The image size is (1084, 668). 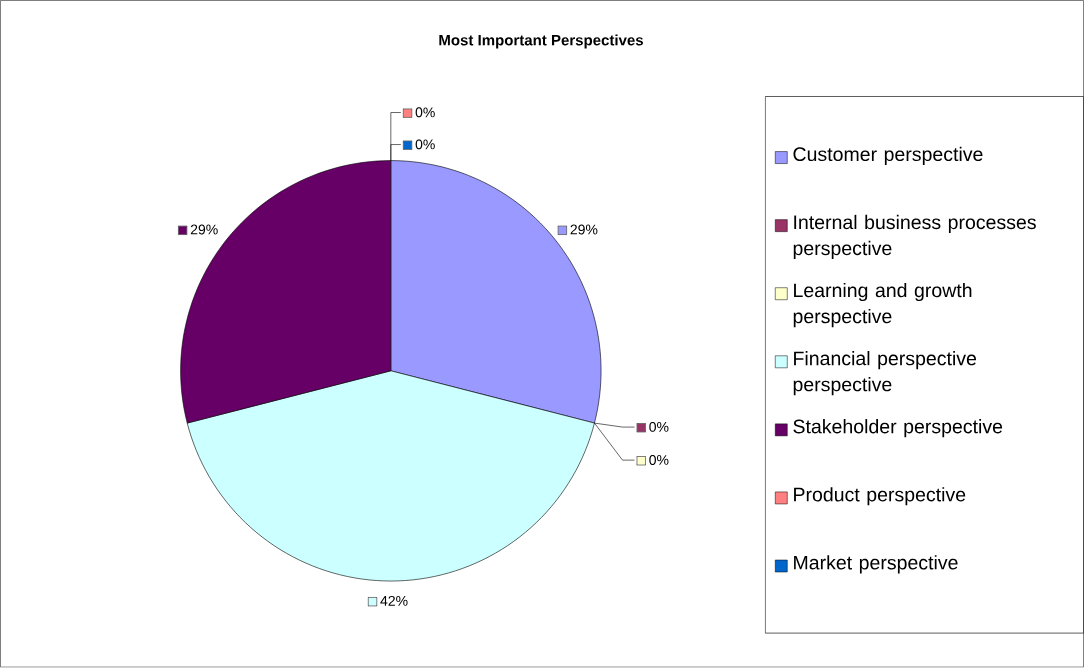 I want to click on legend-label: Stakeholder perspective, so click(x=898, y=428).